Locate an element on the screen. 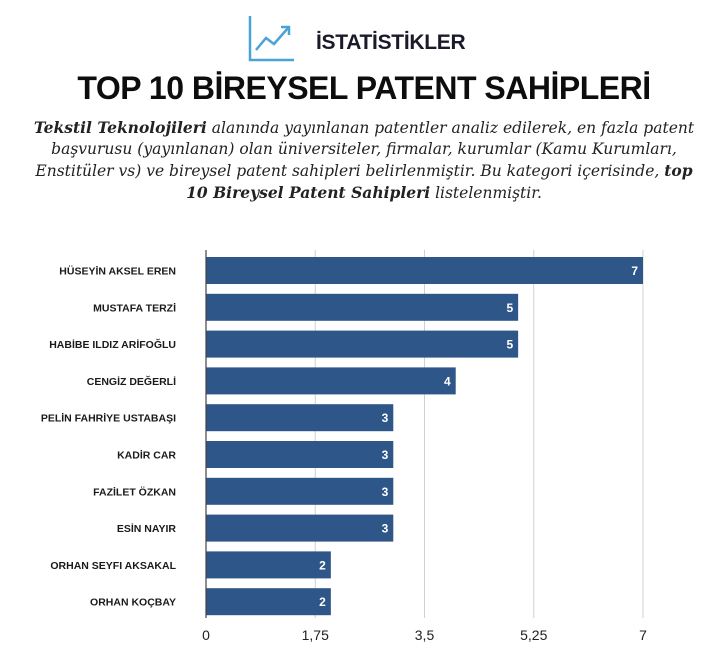 Image resolution: width=728 pixels, height=666 pixels. category-label: FAZİLET ÖZKAN is located at coordinates (134, 491).